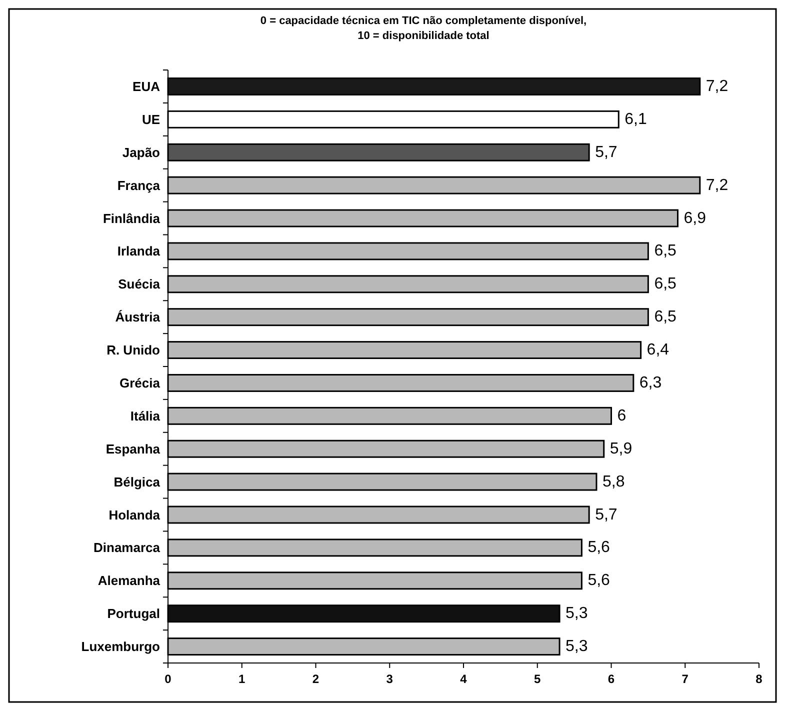 Image resolution: width=785 pixels, height=711 pixels. What do you see at coordinates (390, 679) in the screenshot?
I see `x-tick-label: 3` at bounding box center [390, 679].